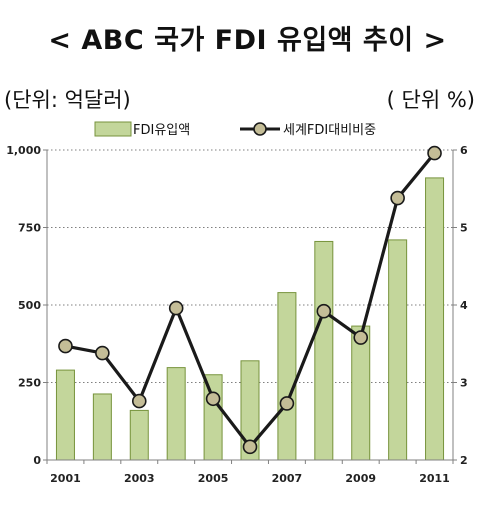 The height and width of the screenshot is (507, 495). What do you see at coordinates (29, 305) in the screenshot?
I see `y-left-tick-label: 500` at bounding box center [29, 305].